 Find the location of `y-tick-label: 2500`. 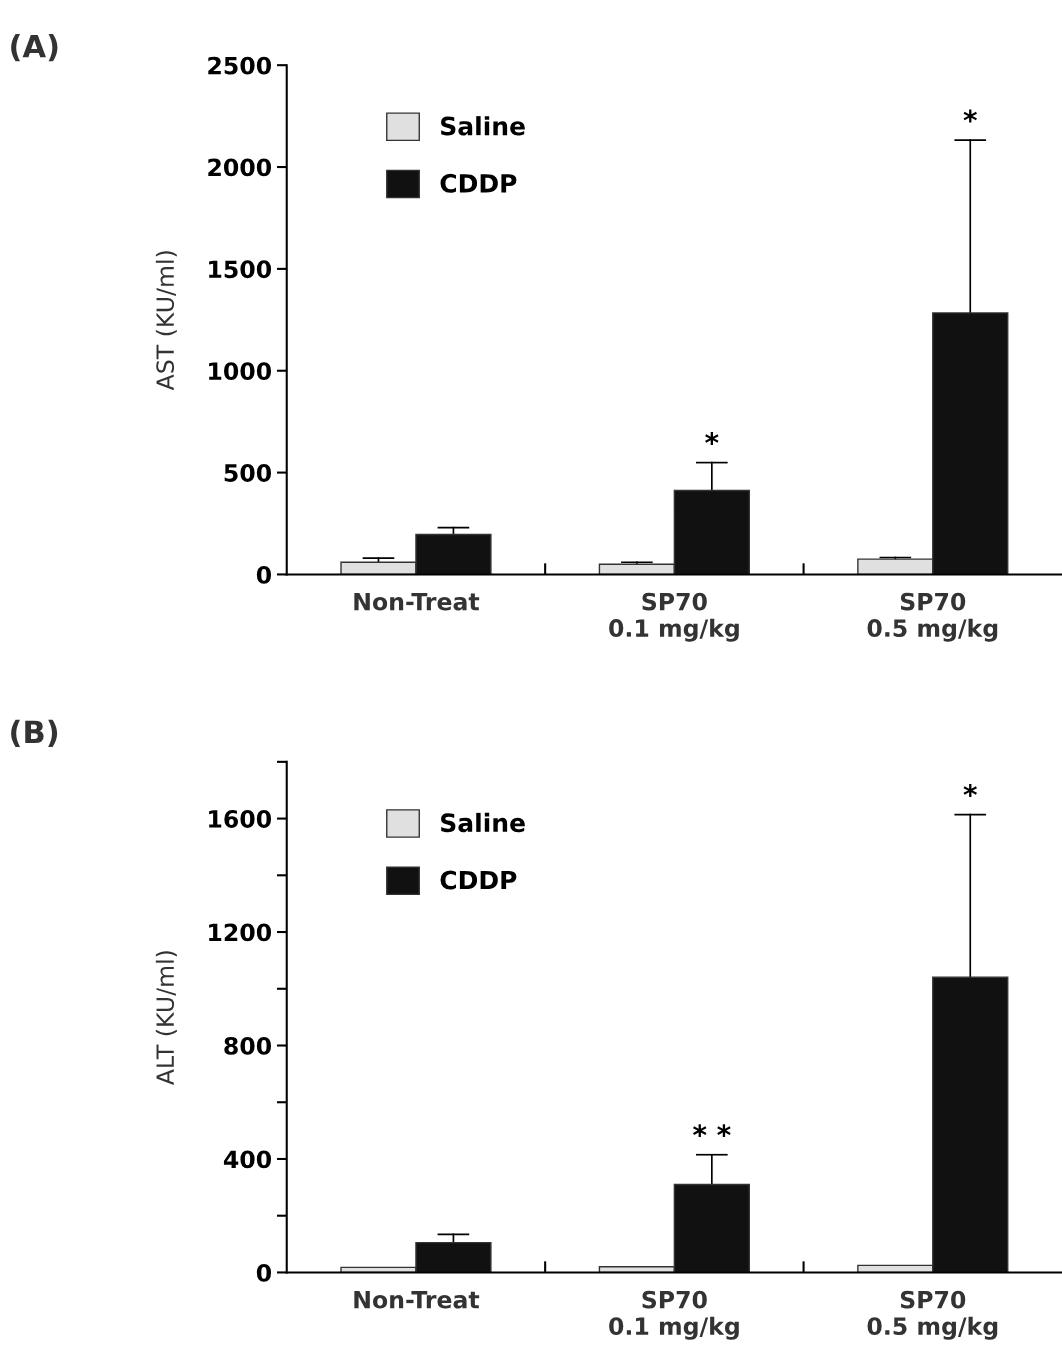

y-tick-label: 2500 is located at coordinates (240, 65).